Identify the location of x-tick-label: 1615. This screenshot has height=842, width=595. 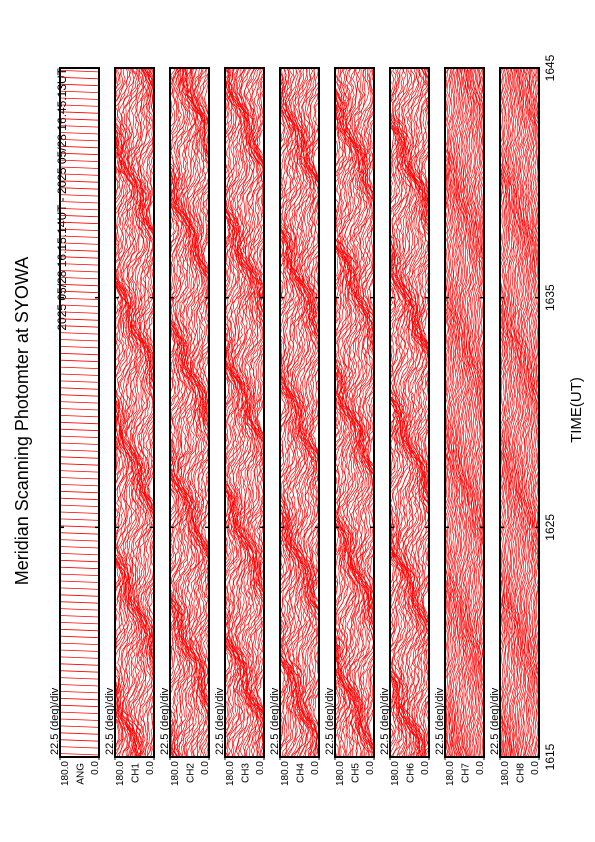
(550, 756).